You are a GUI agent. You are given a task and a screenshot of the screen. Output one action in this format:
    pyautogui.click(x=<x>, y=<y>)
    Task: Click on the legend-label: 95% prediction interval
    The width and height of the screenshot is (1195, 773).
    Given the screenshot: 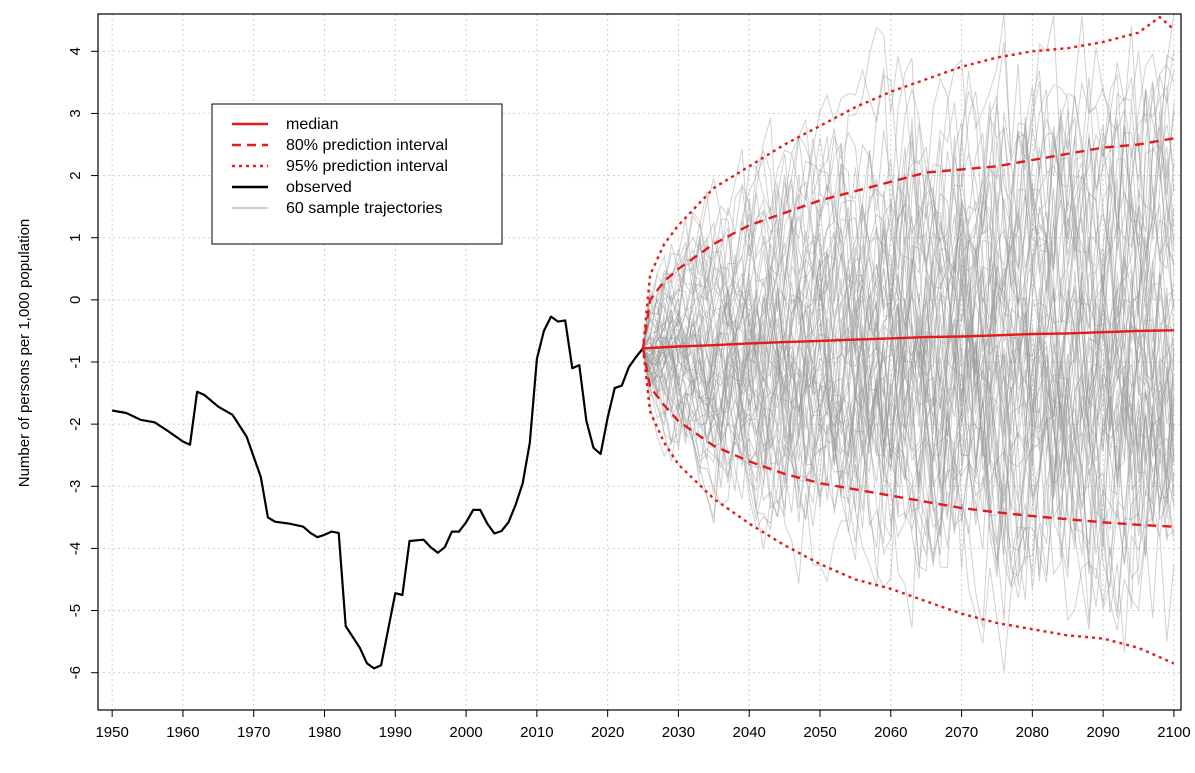 What is the action you would take?
    pyautogui.click(x=367, y=166)
    